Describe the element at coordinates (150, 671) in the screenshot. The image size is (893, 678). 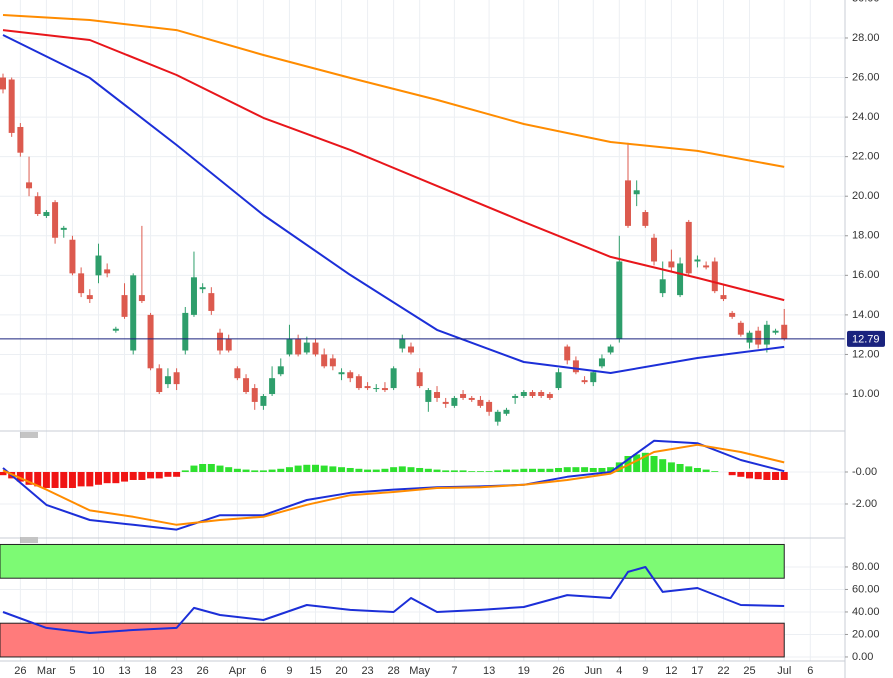
I see `x-tick-label: 18` at that location.